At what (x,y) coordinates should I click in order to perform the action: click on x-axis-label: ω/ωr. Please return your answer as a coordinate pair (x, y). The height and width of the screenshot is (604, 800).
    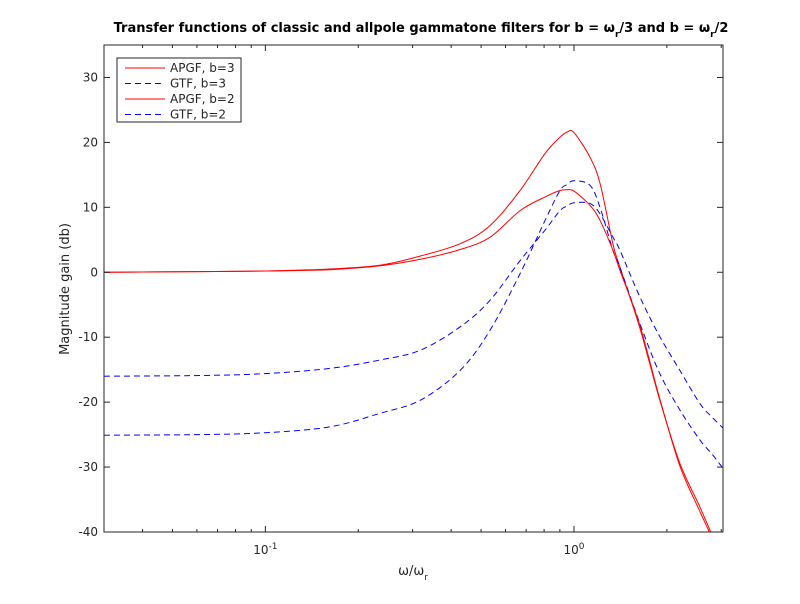
    Looking at the image, I should click on (413, 573).